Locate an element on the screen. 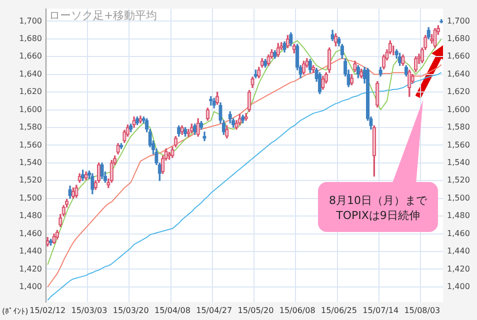  y-tick-label: 1,420 is located at coordinates (30, 269).